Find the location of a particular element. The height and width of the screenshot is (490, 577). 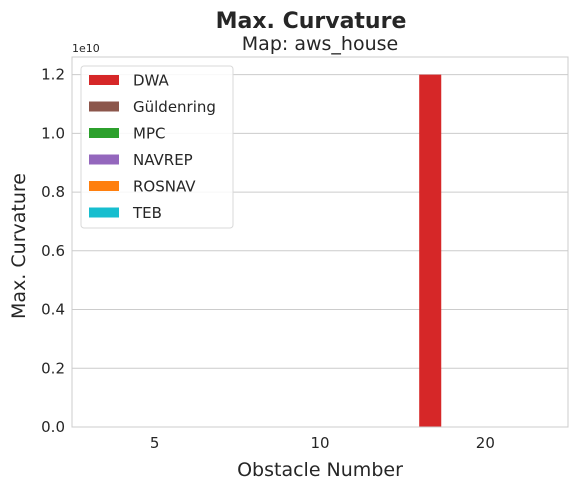

y-tick-label: 0.6 is located at coordinates (53, 251).